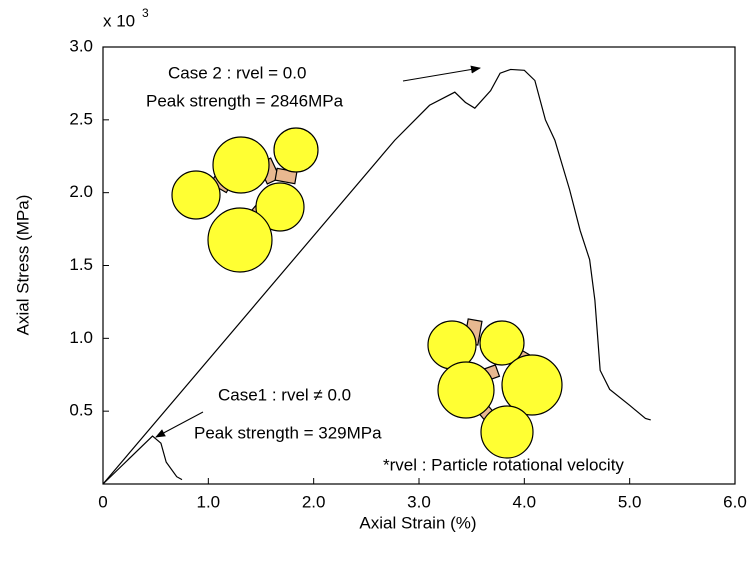 The width and height of the screenshot is (753, 561). Describe the element at coordinates (284, 394) in the screenshot. I see `annotation: Case1 : rvel ≠ 0.0` at that location.